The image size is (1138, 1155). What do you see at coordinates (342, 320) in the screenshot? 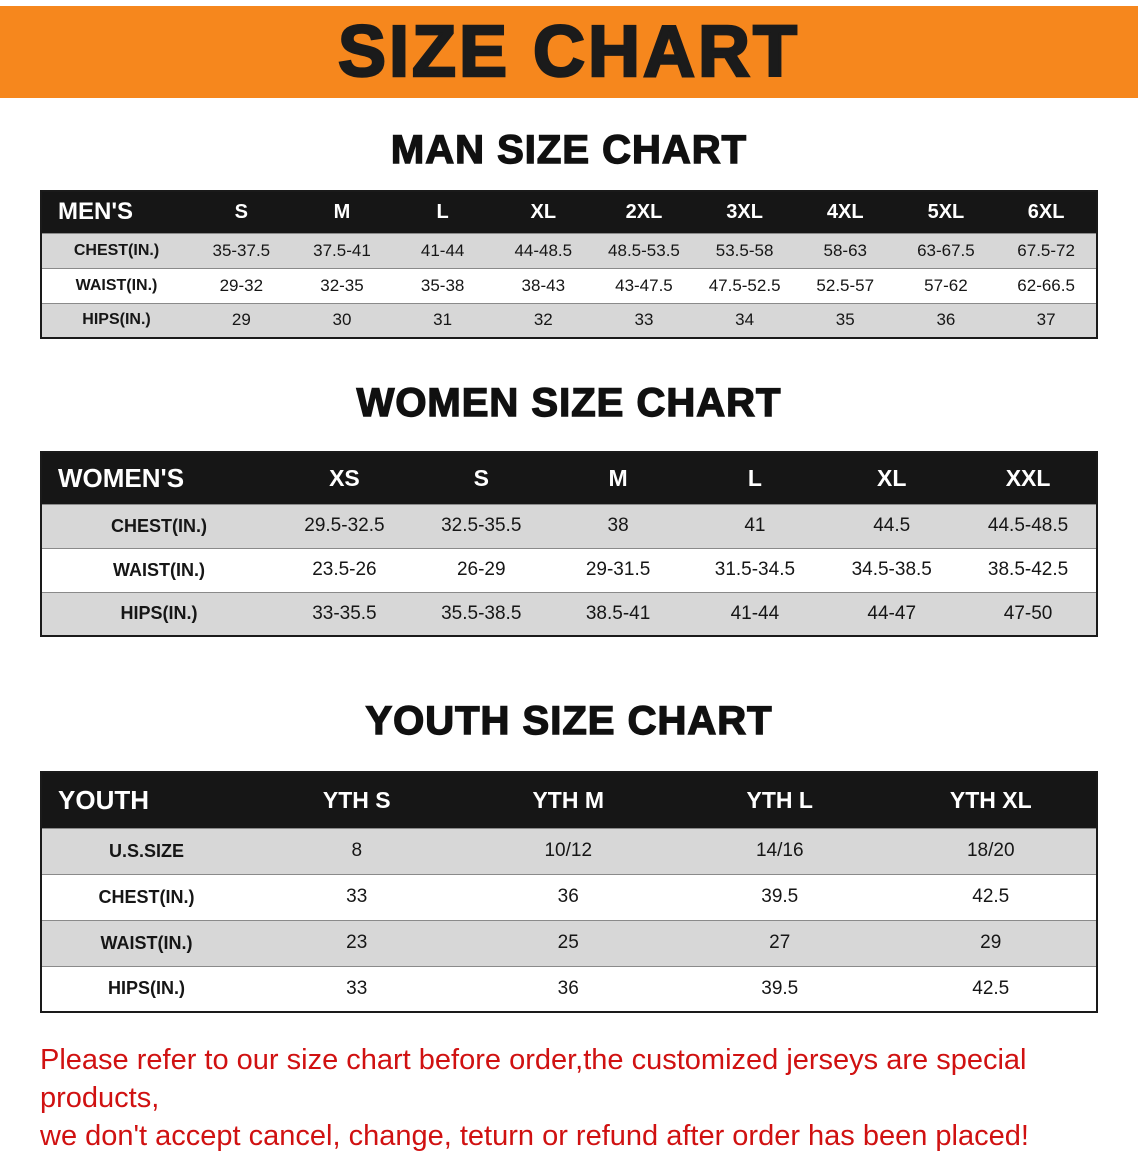
I see `size-value: 30` at bounding box center [342, 320].